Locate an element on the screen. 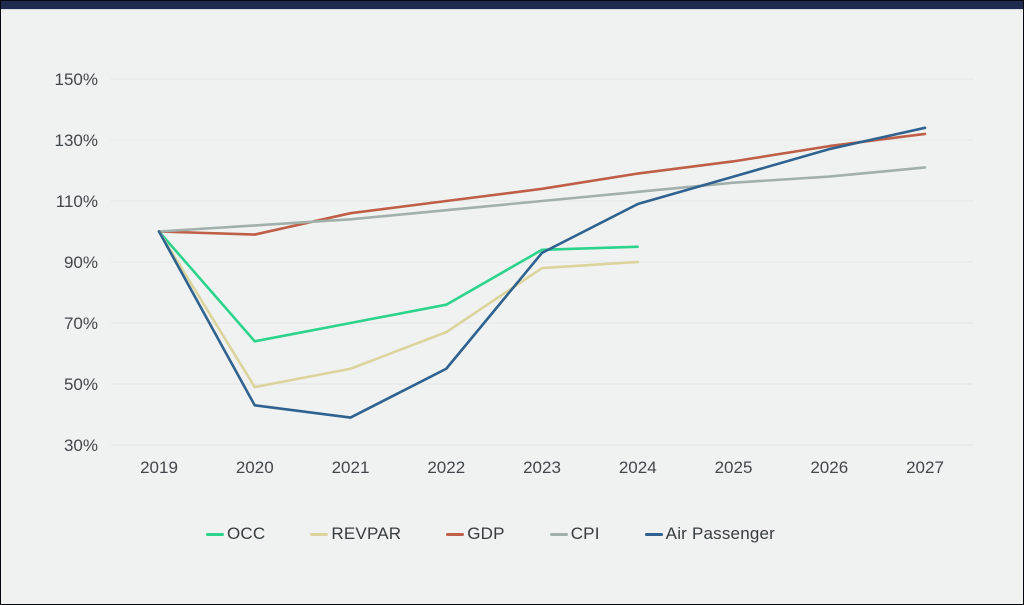 The width and height of the screenshot is (1024, 605). legend-swatch-air-passenger is located at coordinates (653, 534).